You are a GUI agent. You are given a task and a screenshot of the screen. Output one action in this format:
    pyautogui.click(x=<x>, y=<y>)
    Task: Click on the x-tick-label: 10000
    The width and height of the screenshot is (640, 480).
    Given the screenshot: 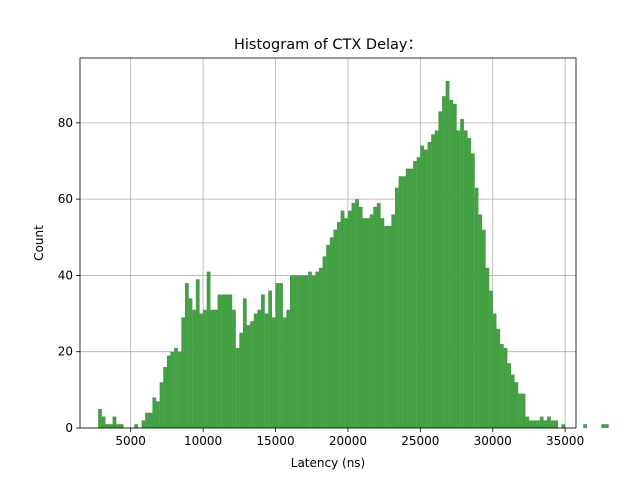 What is the action you would take?
    pyautogui.click(x=203, y=441)
    